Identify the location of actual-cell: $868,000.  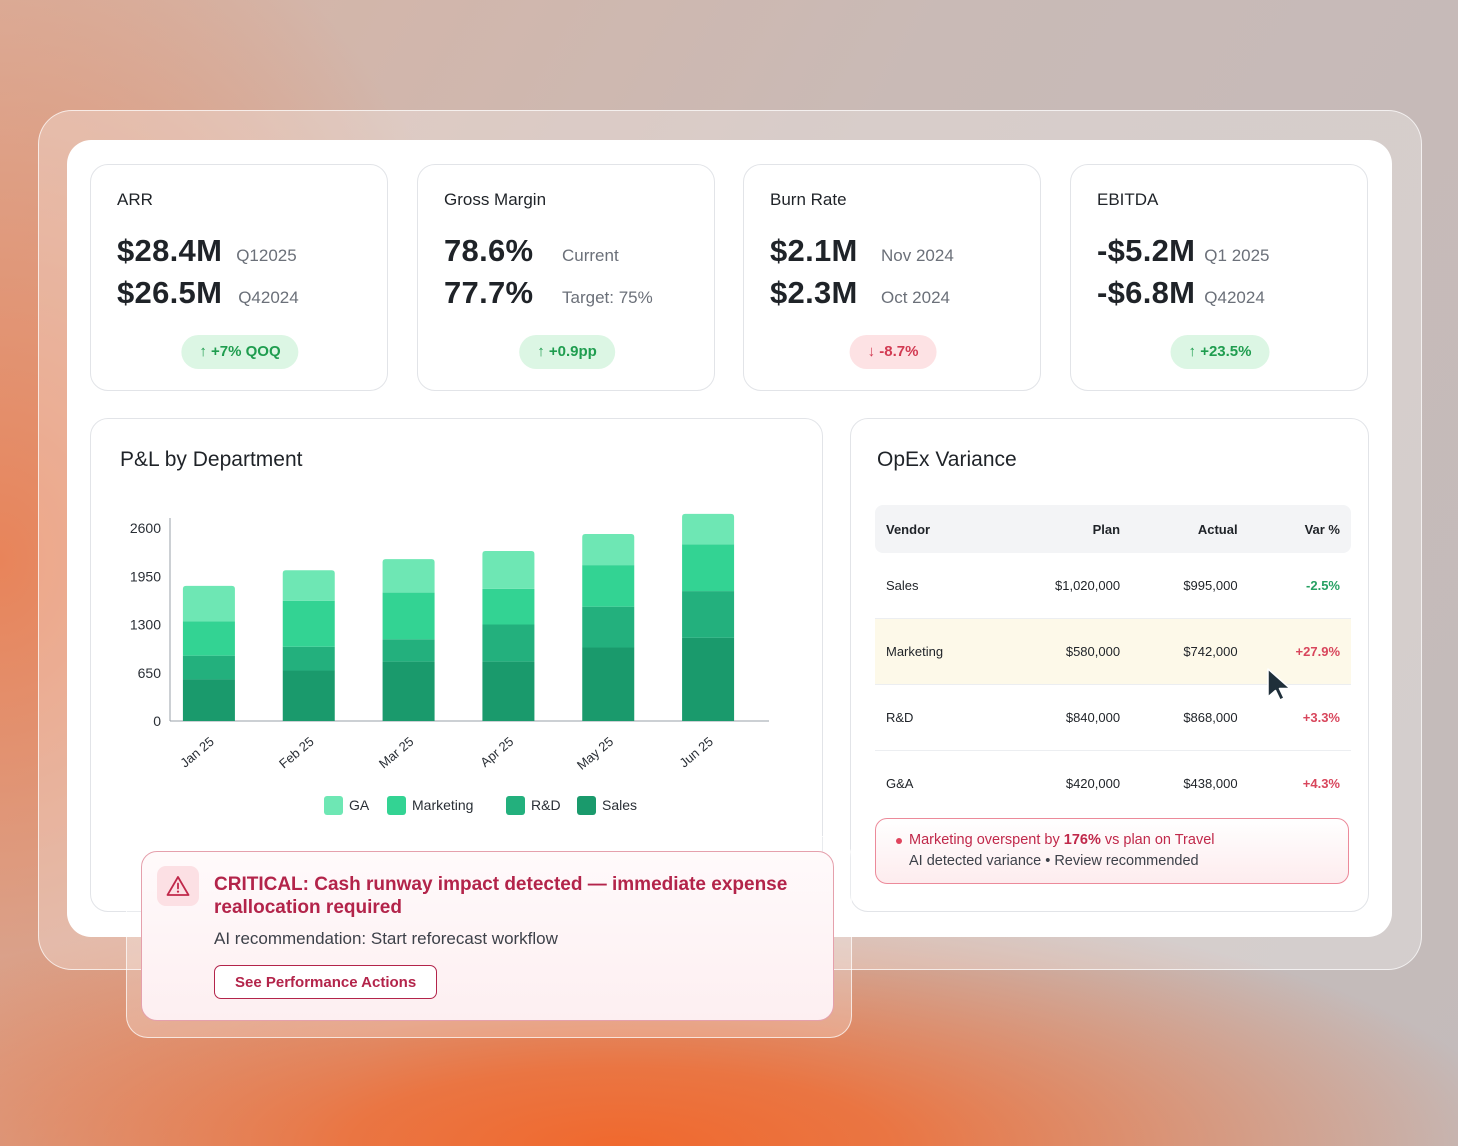
(1190, 717).